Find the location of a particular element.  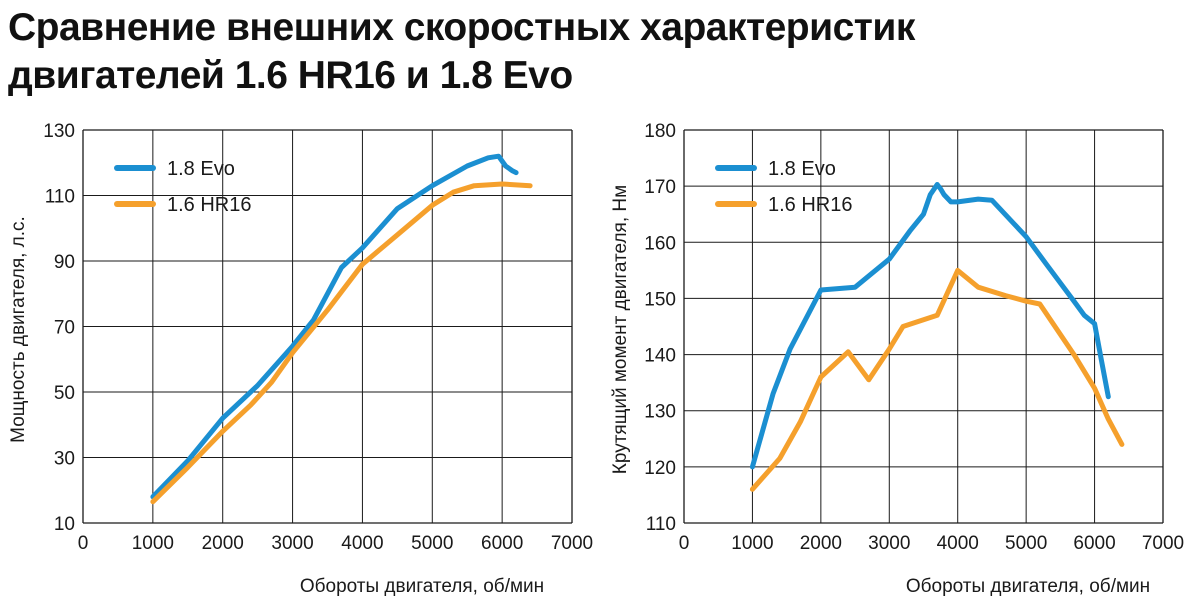

power-x-axis-label: Обороты двигателя, об/мин is located at coordinates (422, 586).